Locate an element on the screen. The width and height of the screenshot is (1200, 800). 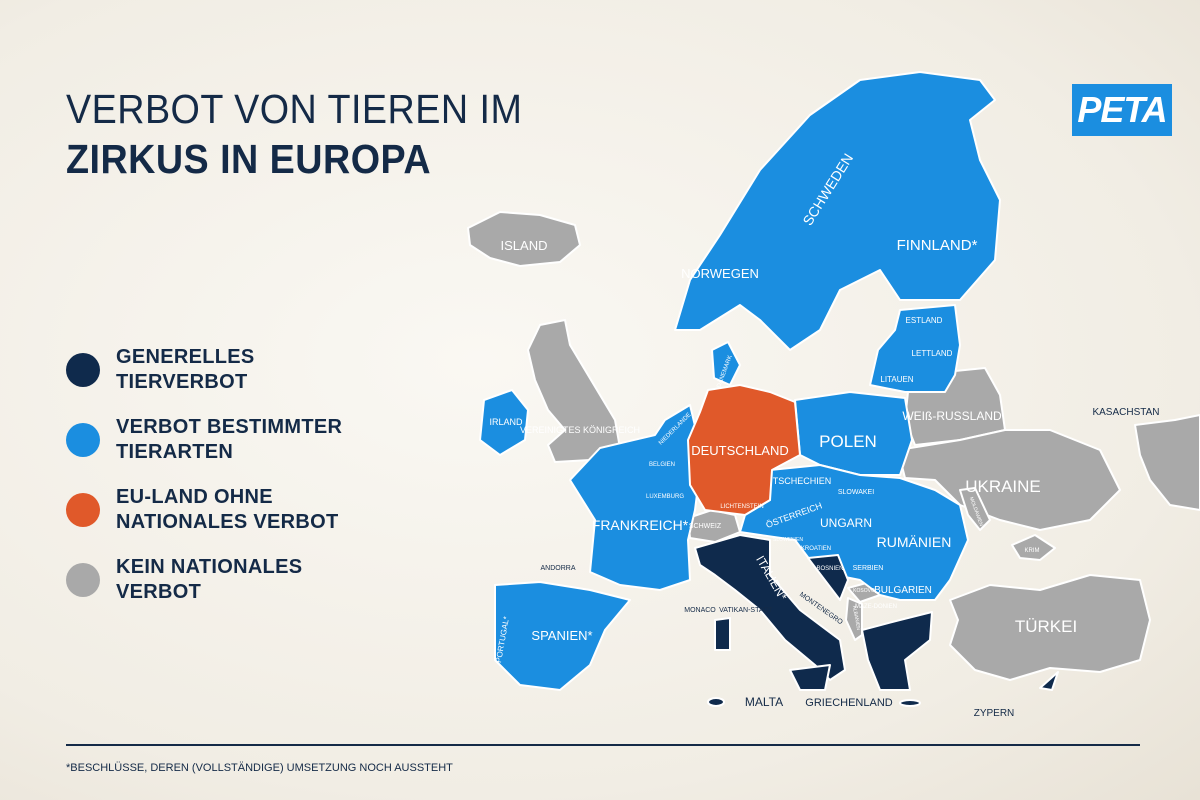
country-albanien is located at coordinates (854, 619).